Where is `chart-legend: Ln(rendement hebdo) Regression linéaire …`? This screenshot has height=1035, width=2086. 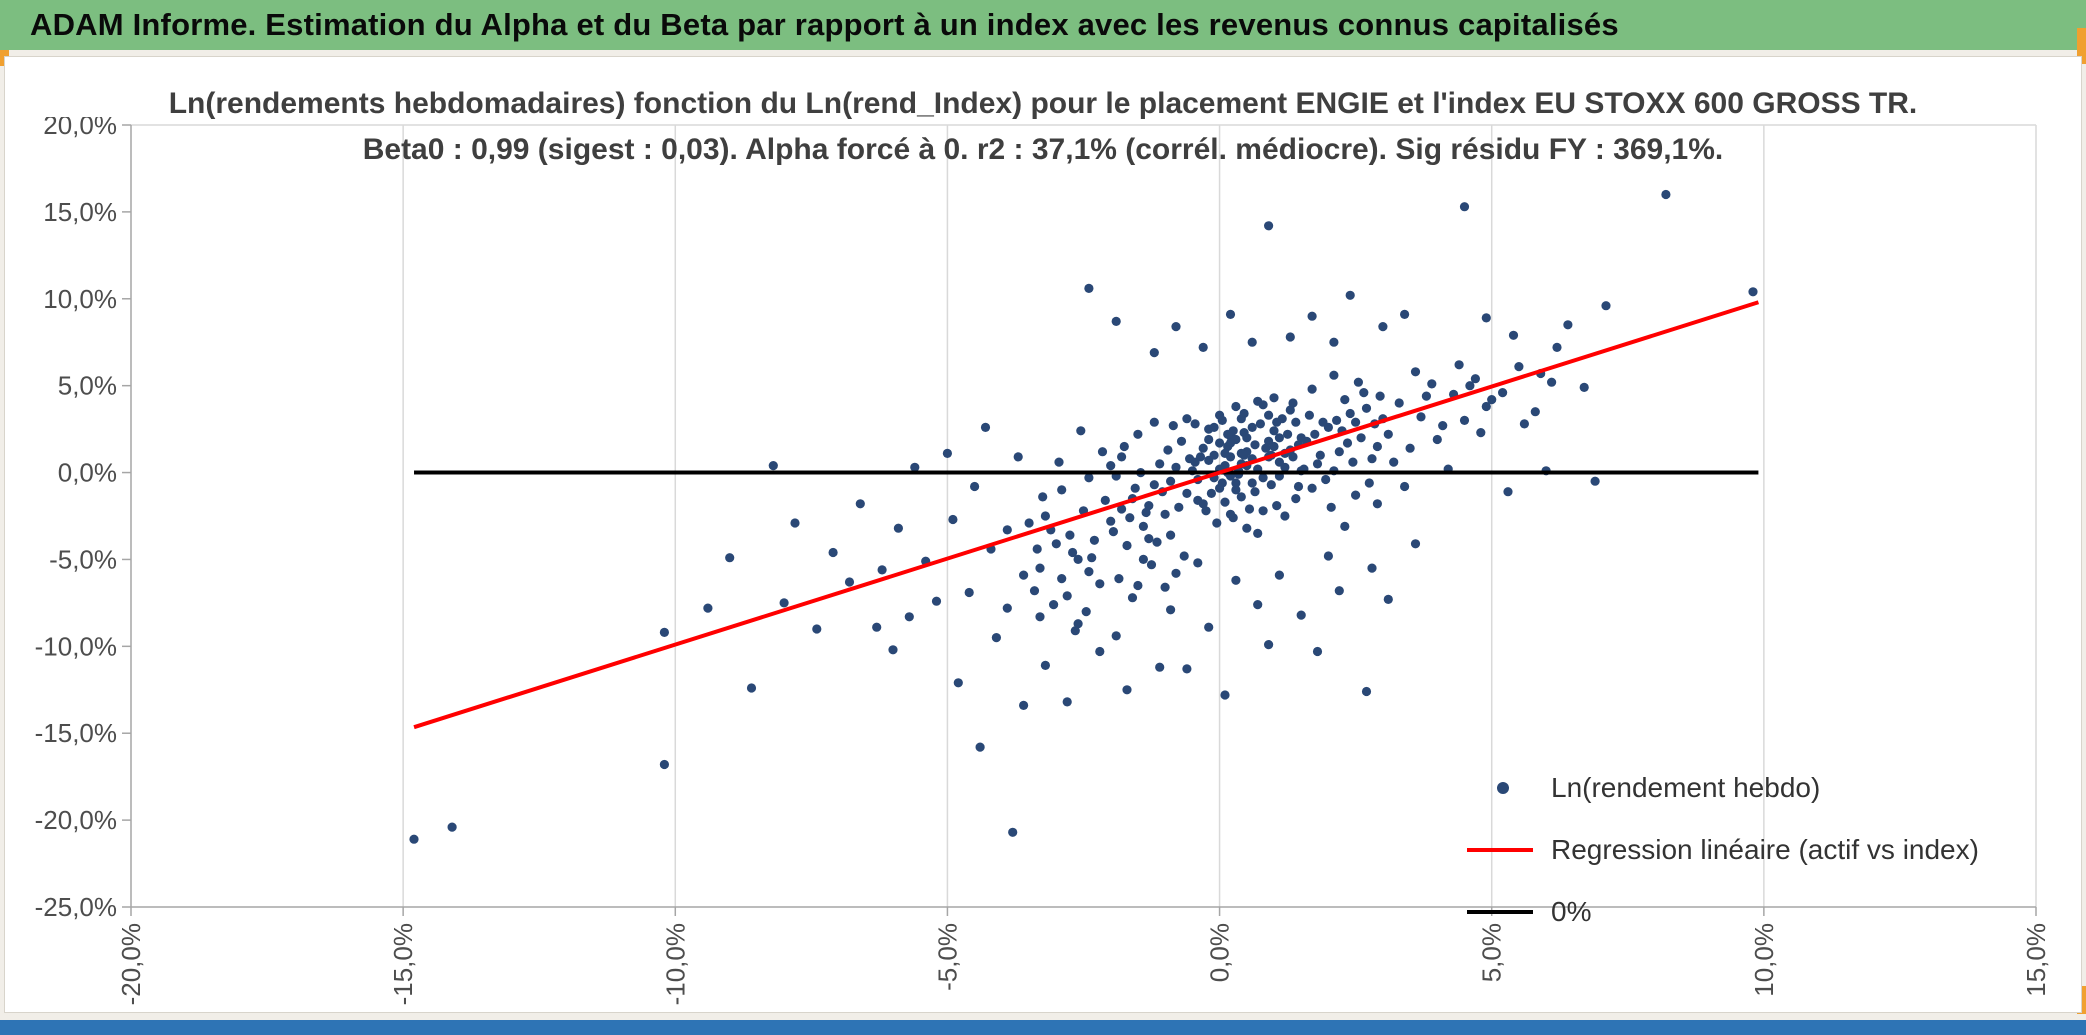 chart-legend: Ln(rendement hebdo) Regression linéaire … is located at coordinates (1723, 850).